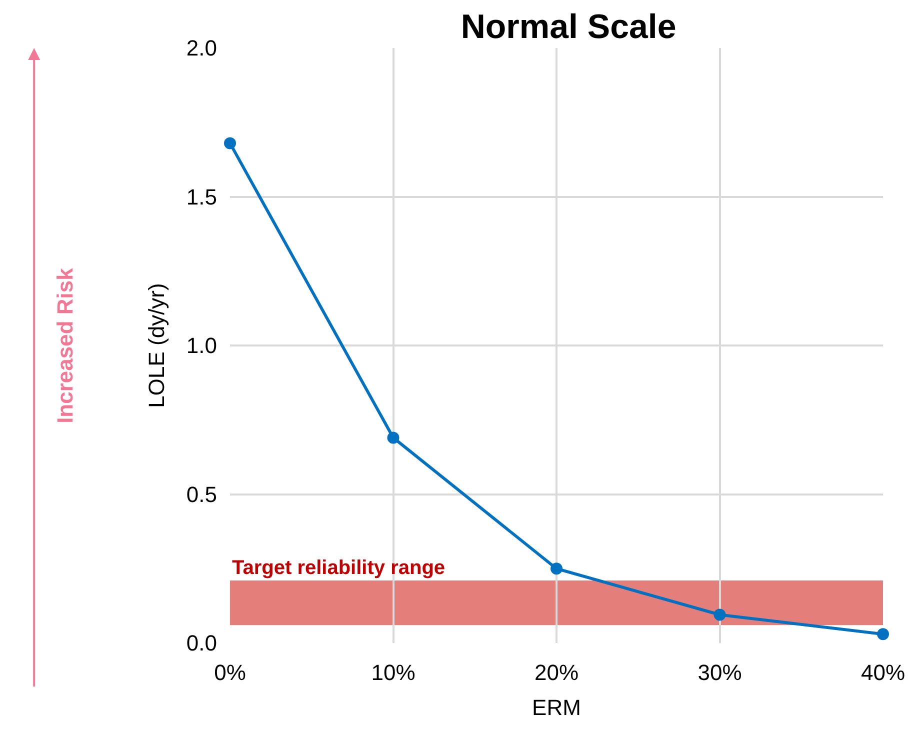 Image resolution: width=917 pixels, height=745 pixels. What do you see at coordinates (393, 672) in the screenshot?
I see `x-tick-label: 10%` at bounding box center [393, 672].